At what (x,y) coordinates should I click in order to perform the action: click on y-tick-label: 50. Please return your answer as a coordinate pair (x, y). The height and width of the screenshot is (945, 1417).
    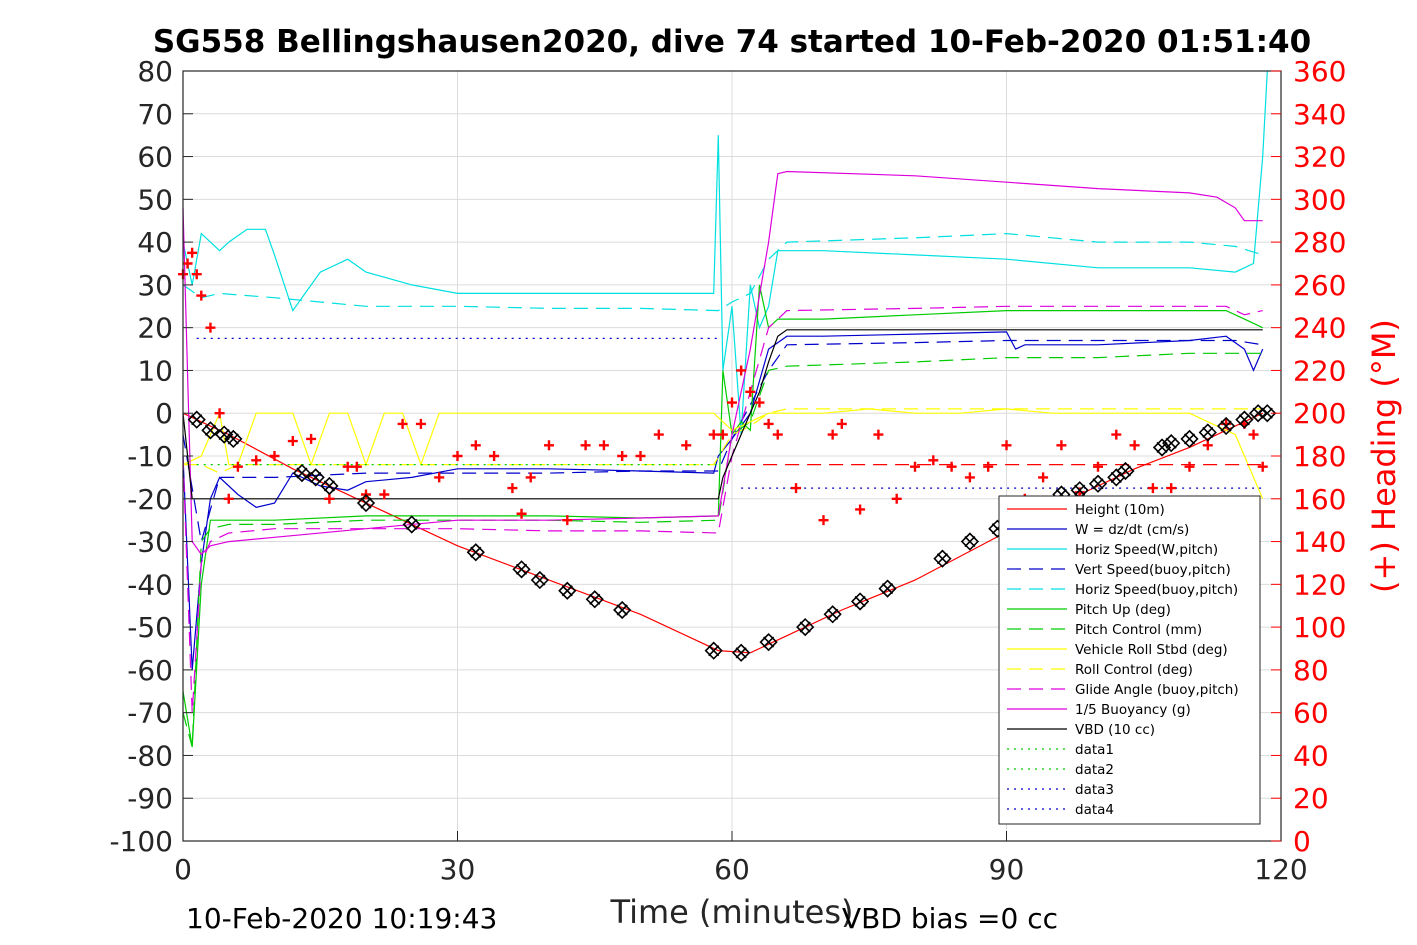
    Looking at the image, I should click on (155, 199).